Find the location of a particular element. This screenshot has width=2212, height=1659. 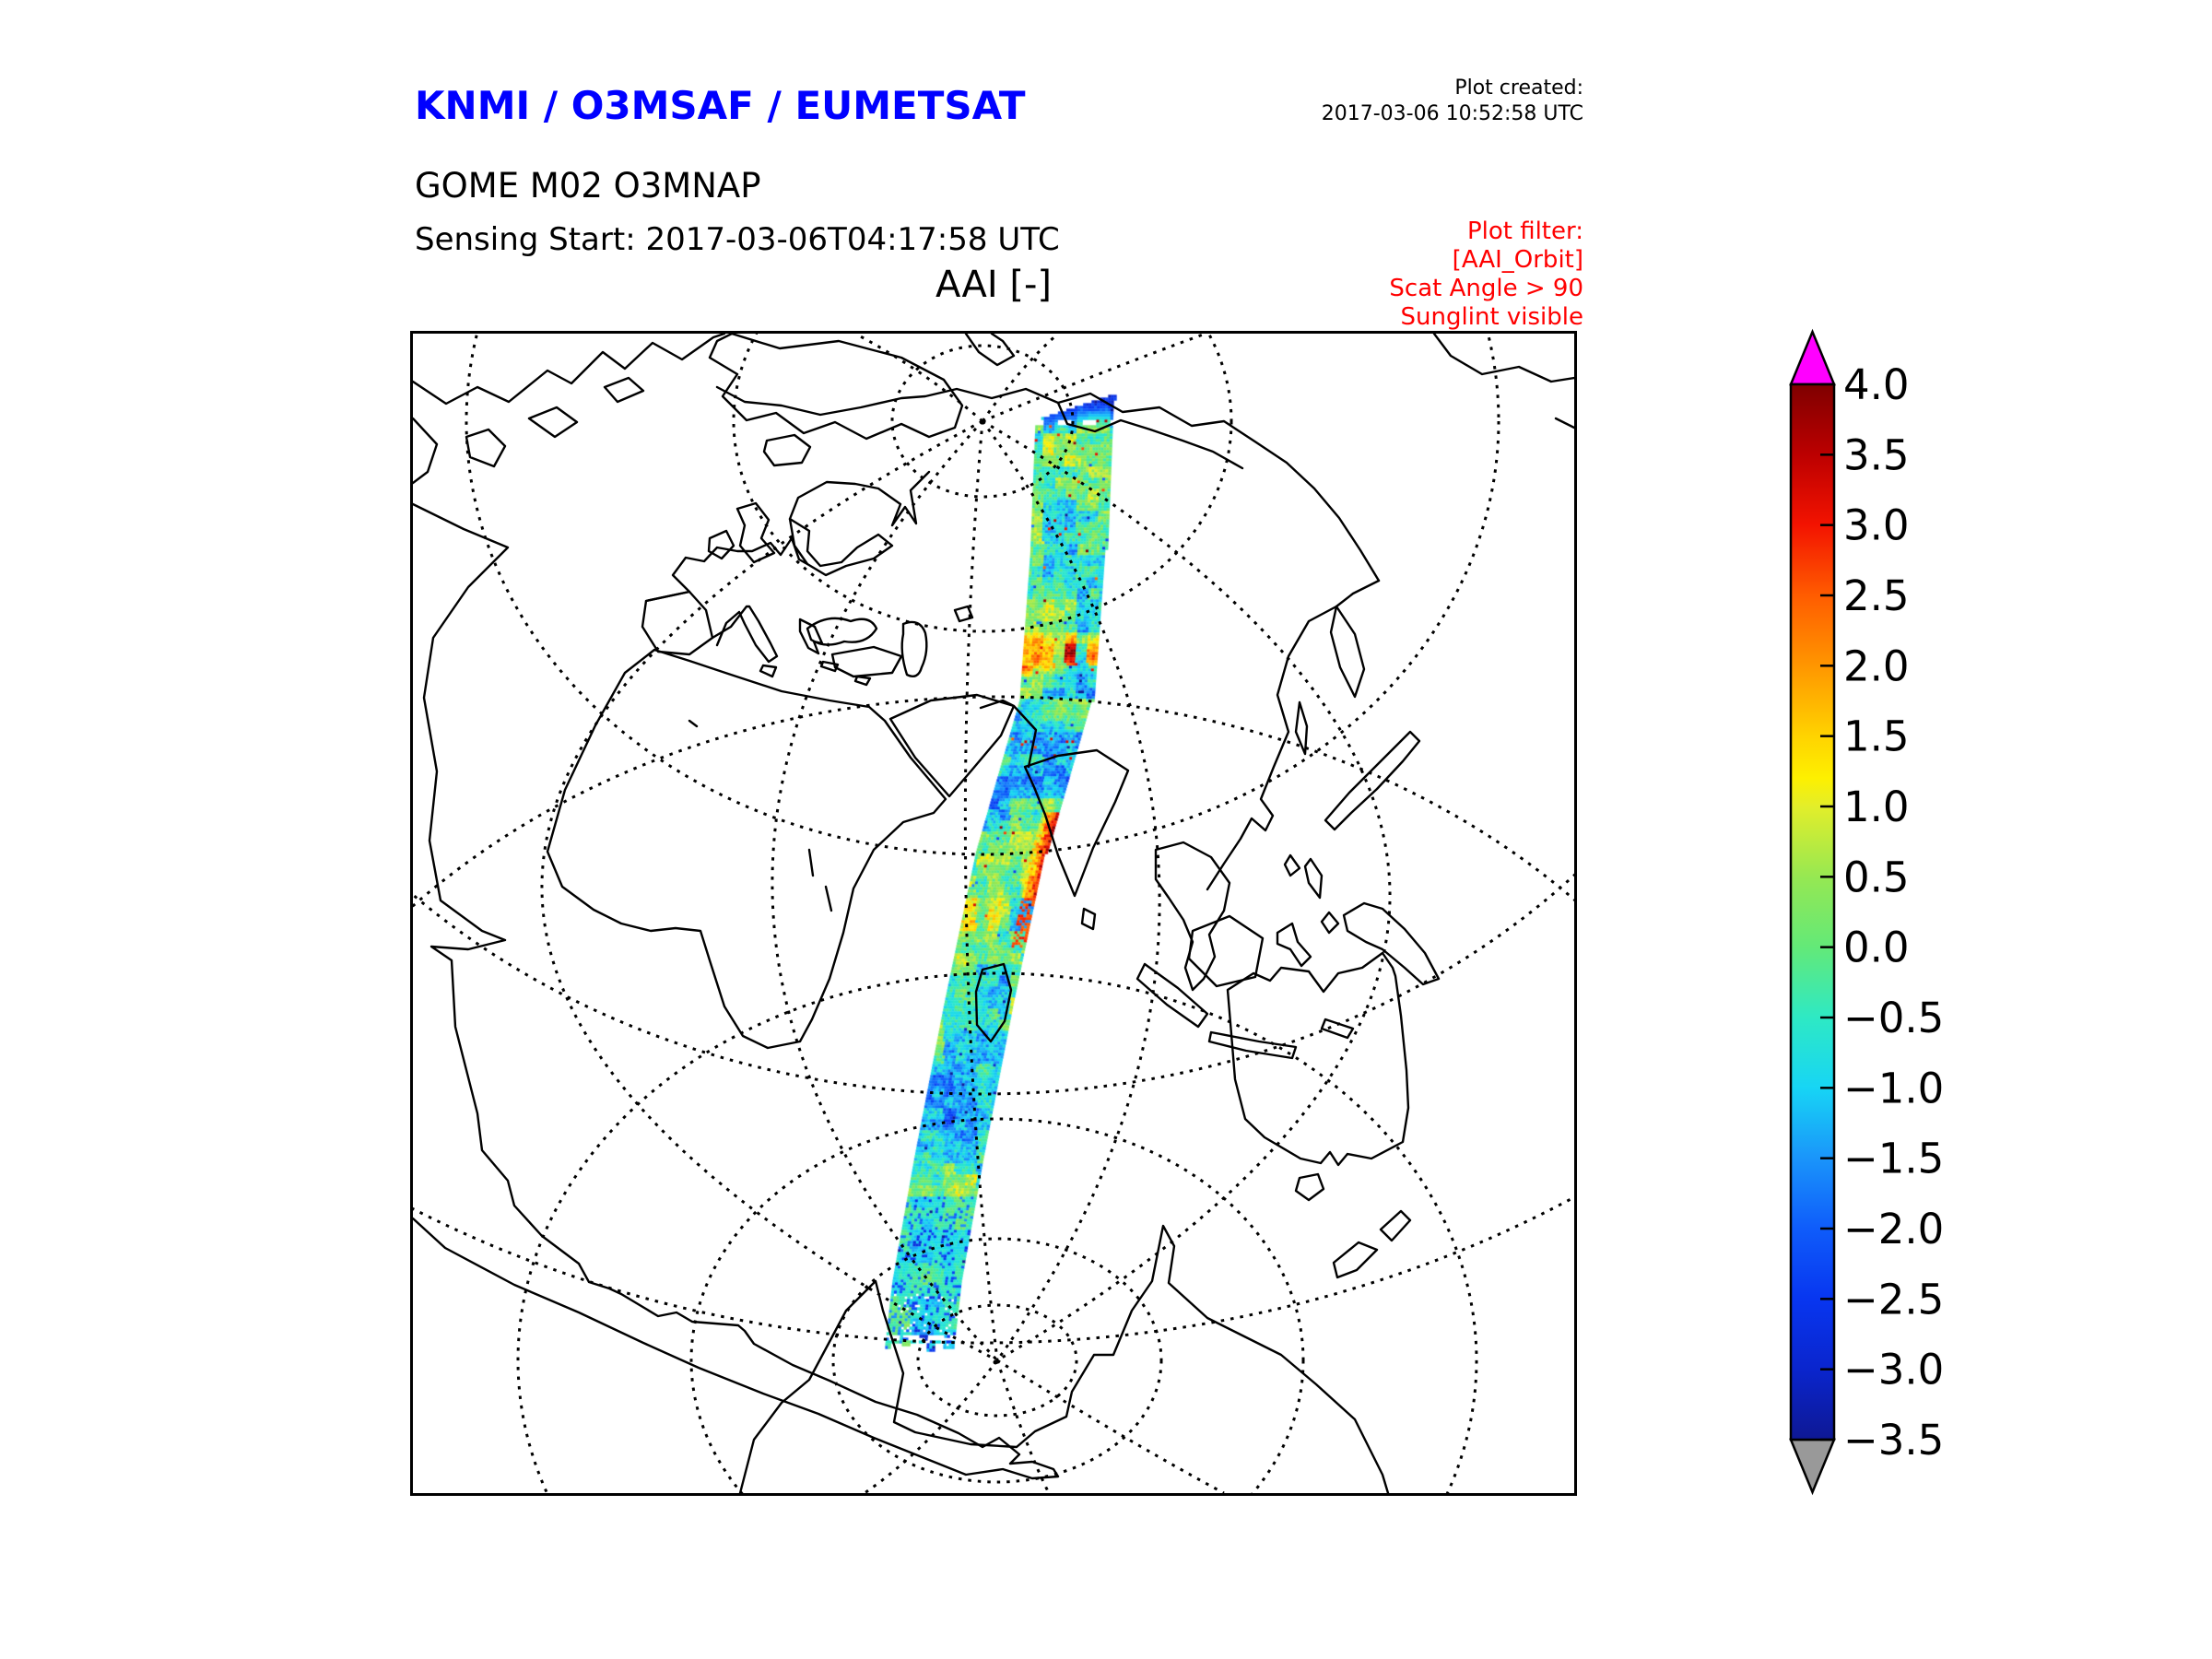

coast-great-britain is located at coordinates (755, 532).